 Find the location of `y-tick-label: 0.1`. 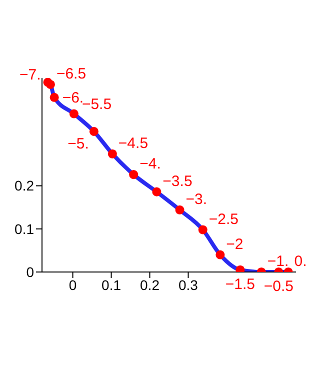

y-tick-label: 0.1 is located at coordinates (24, 228).